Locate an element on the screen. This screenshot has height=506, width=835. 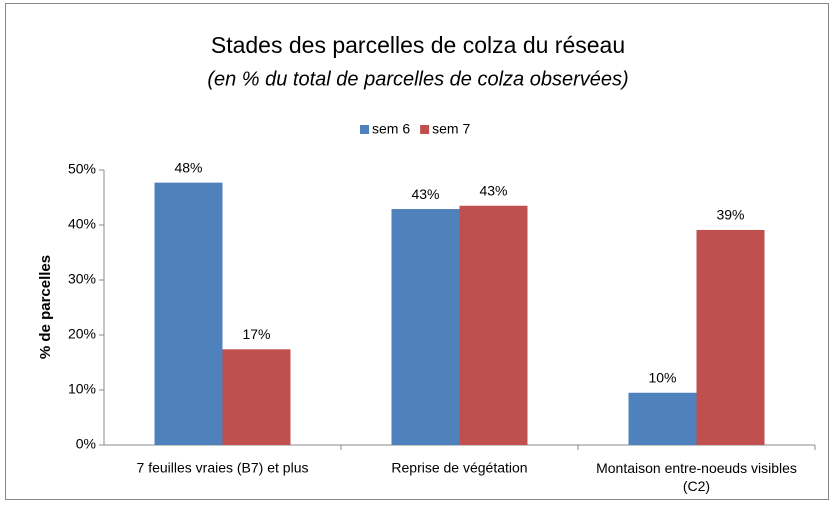
data-label: 10% is located at coordinates (662, 377).